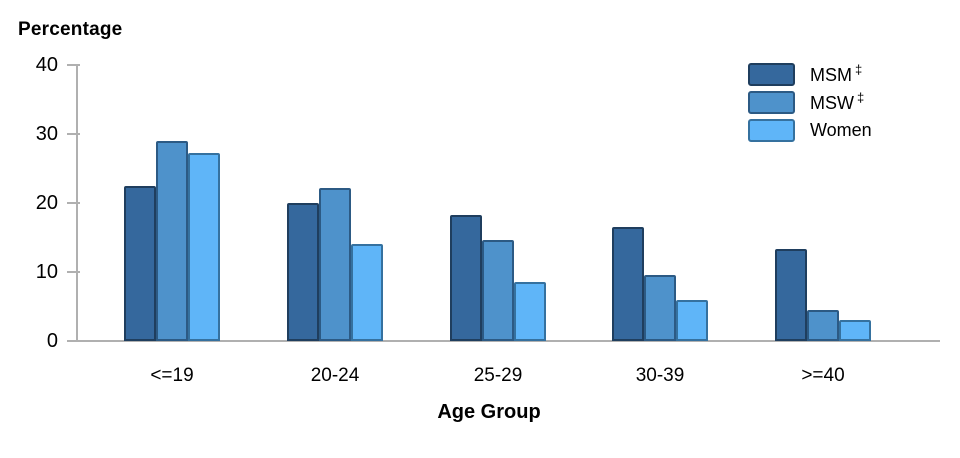 The height and width of the screenshot is (458, 960). I want to click on y-tick-label: 30, so click(46, 134).